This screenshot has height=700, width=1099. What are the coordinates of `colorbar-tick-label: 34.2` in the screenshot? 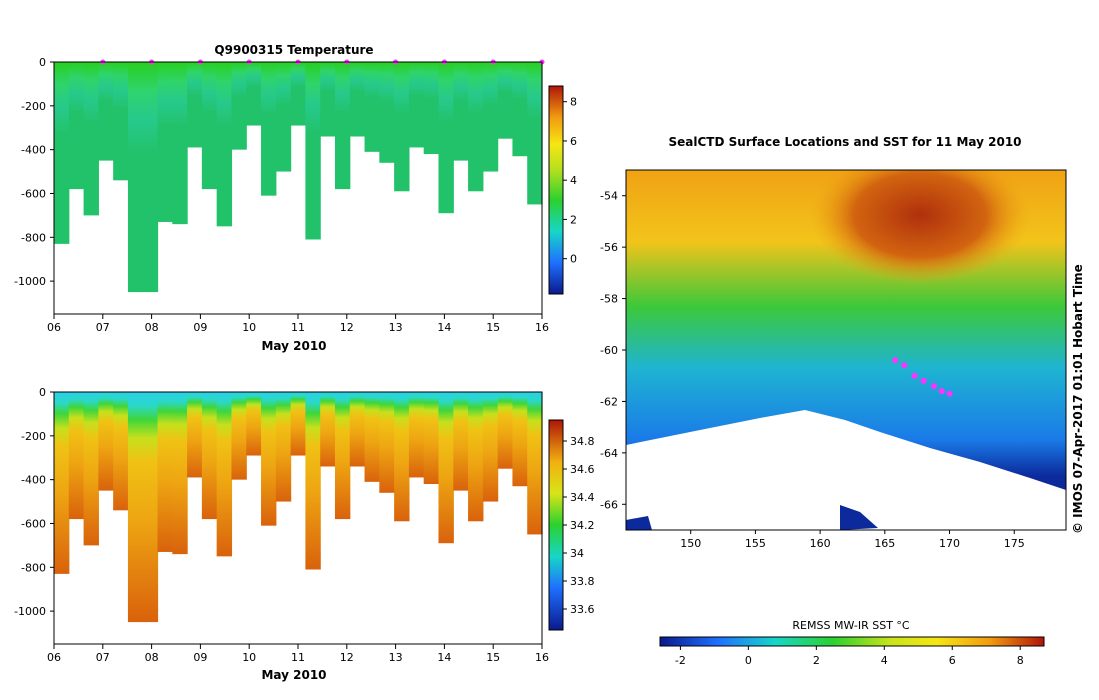 It's located at (582, 525).